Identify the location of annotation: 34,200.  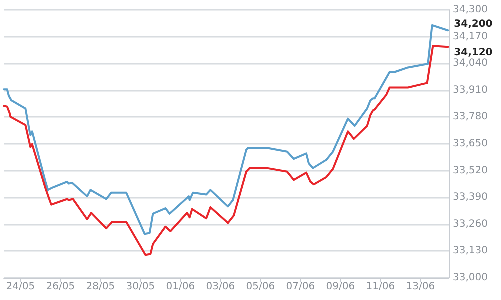
(473, 24).